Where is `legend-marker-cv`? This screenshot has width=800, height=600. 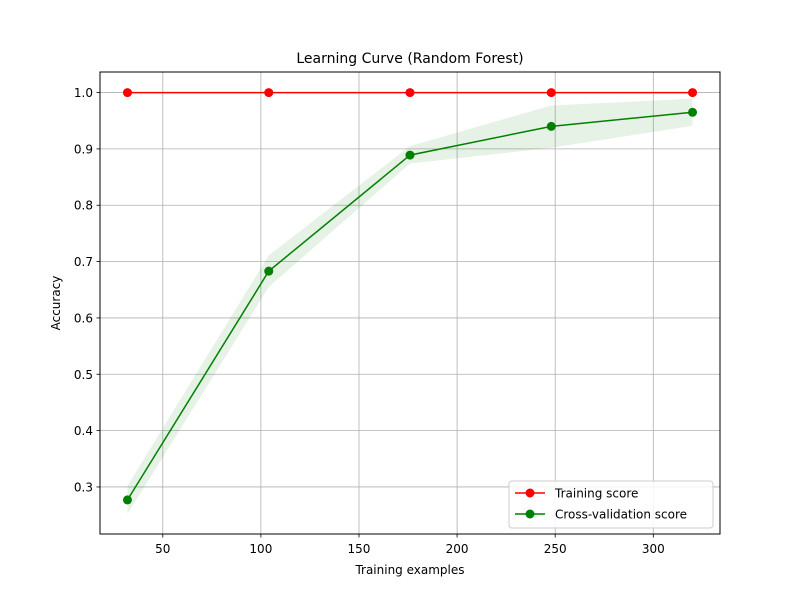
legend-marker-cv is located at coordinates (530, 514).